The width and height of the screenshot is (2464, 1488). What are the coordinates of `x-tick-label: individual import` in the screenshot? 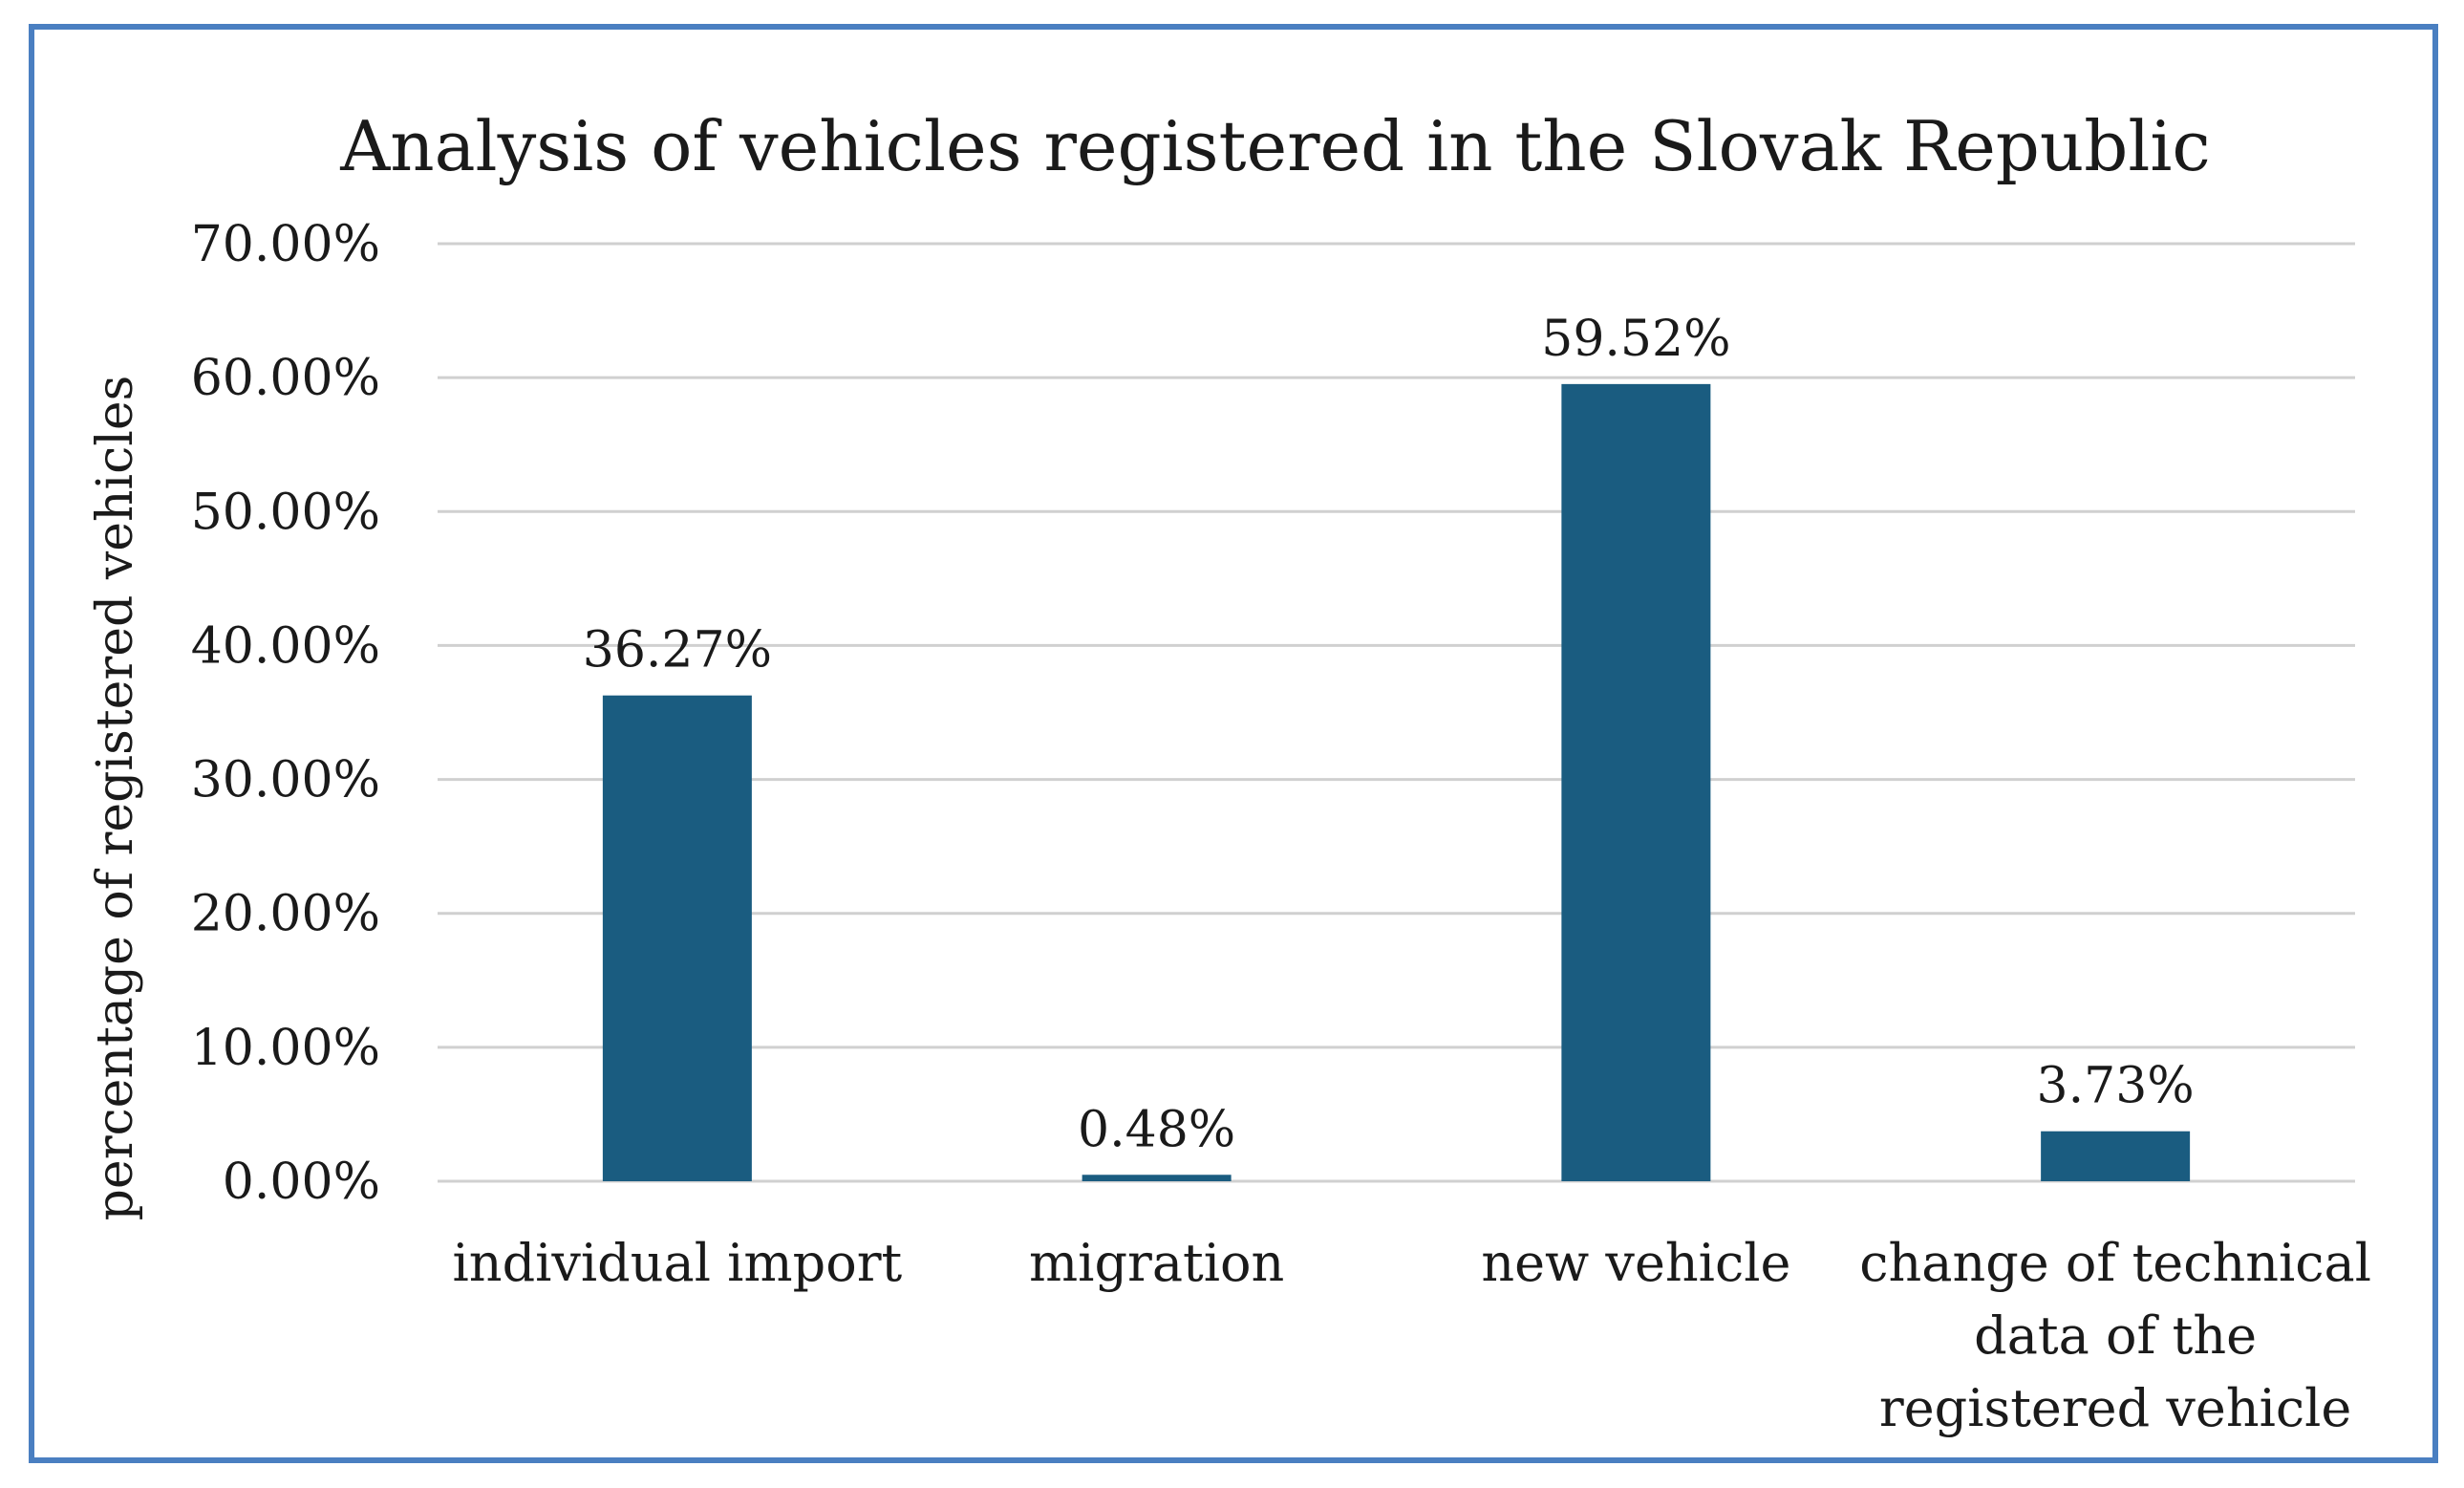 It's located at (678, 1263).